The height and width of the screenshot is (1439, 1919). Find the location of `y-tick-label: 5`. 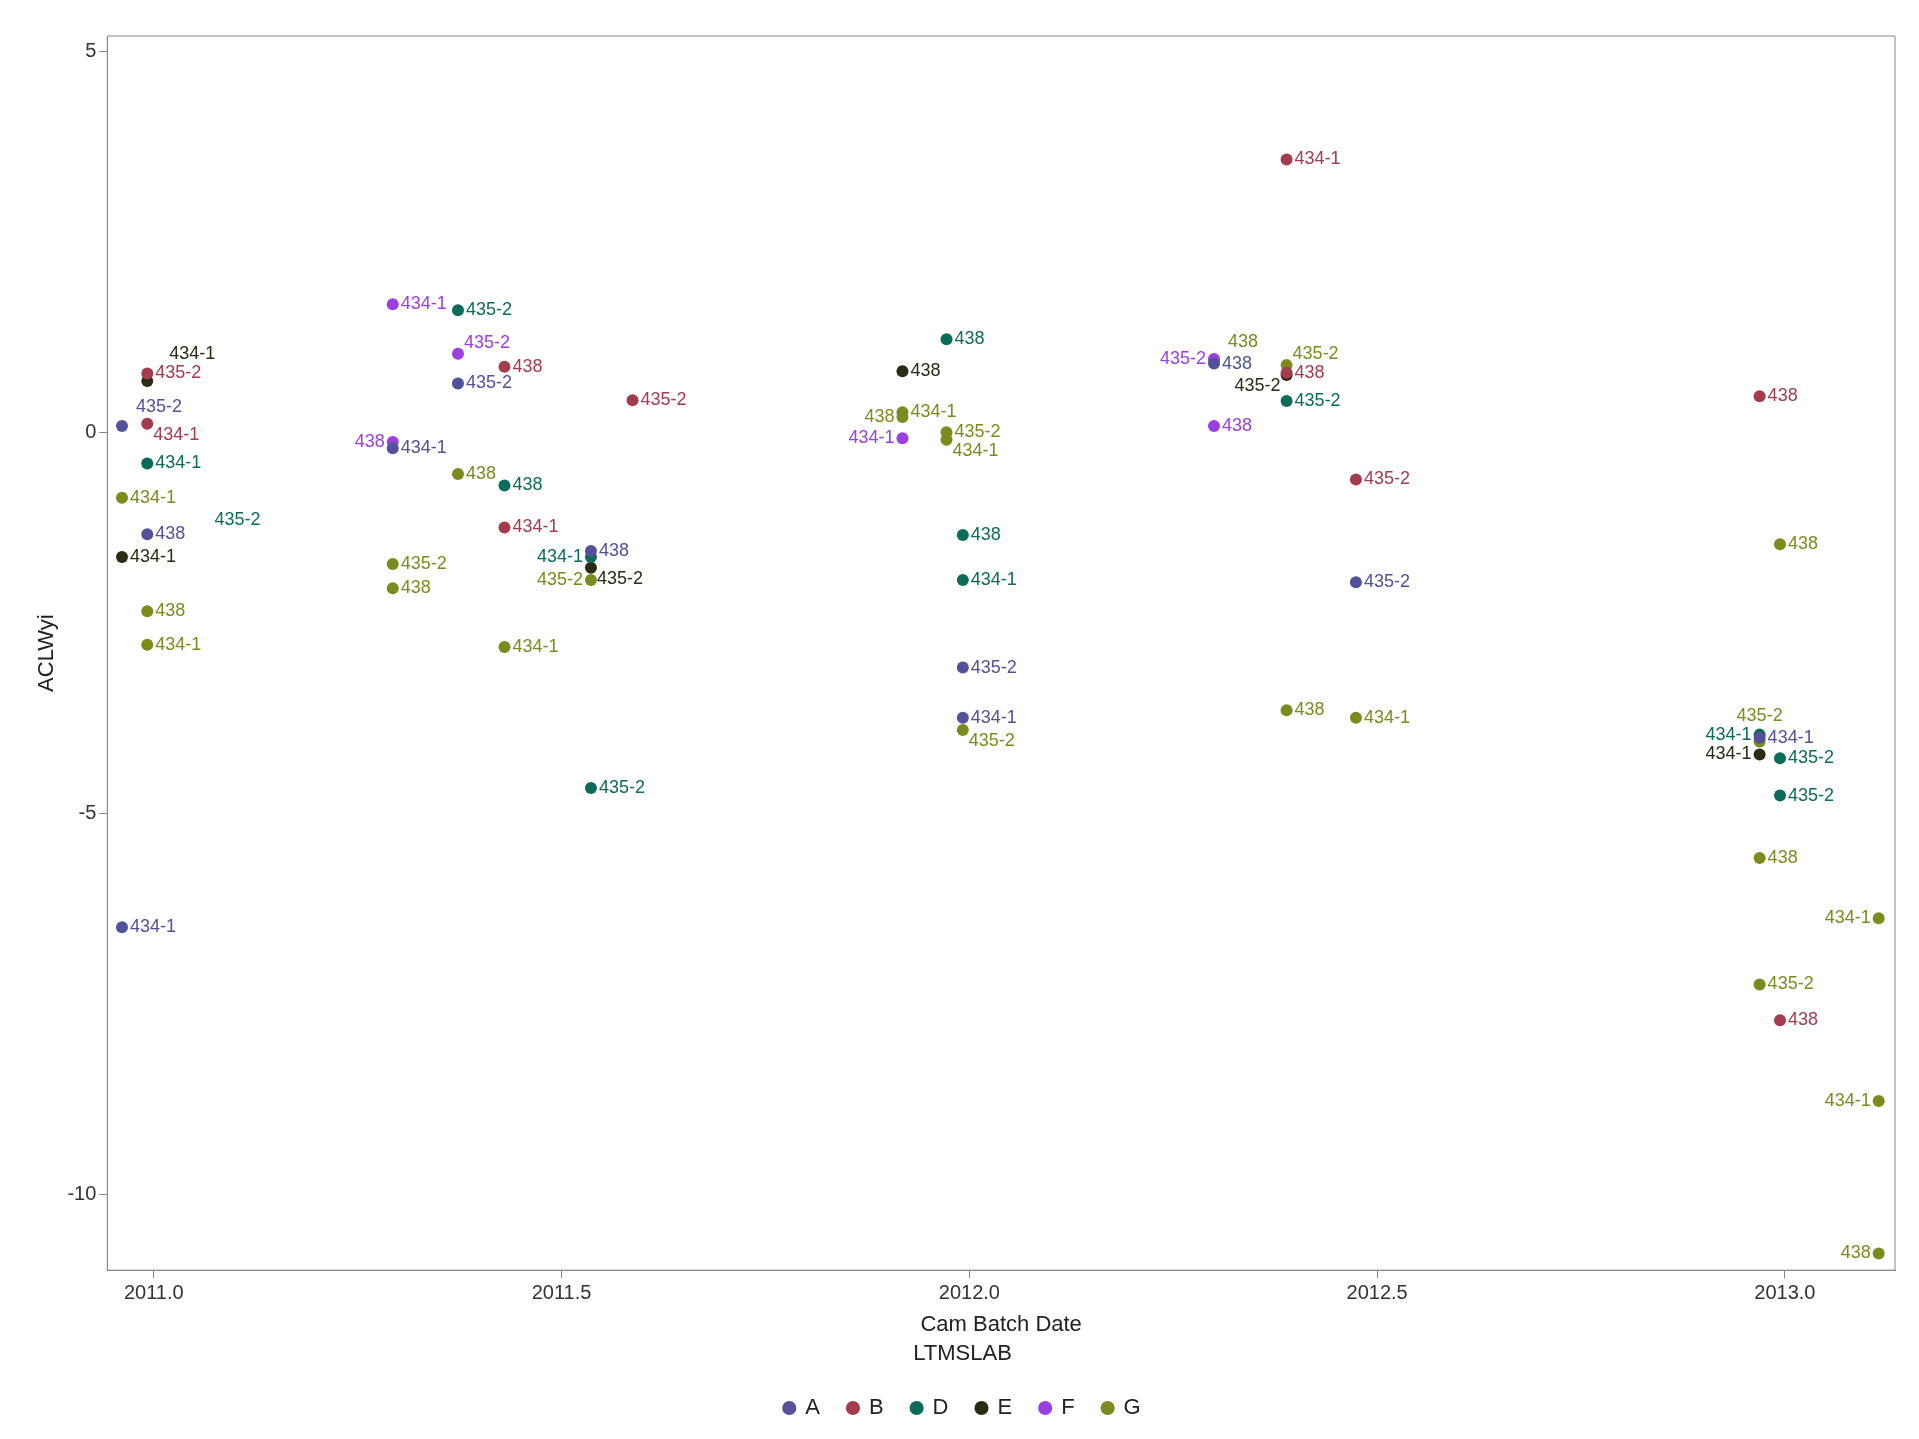

y-tick-label: 5 is located at coordinates (91, 49).